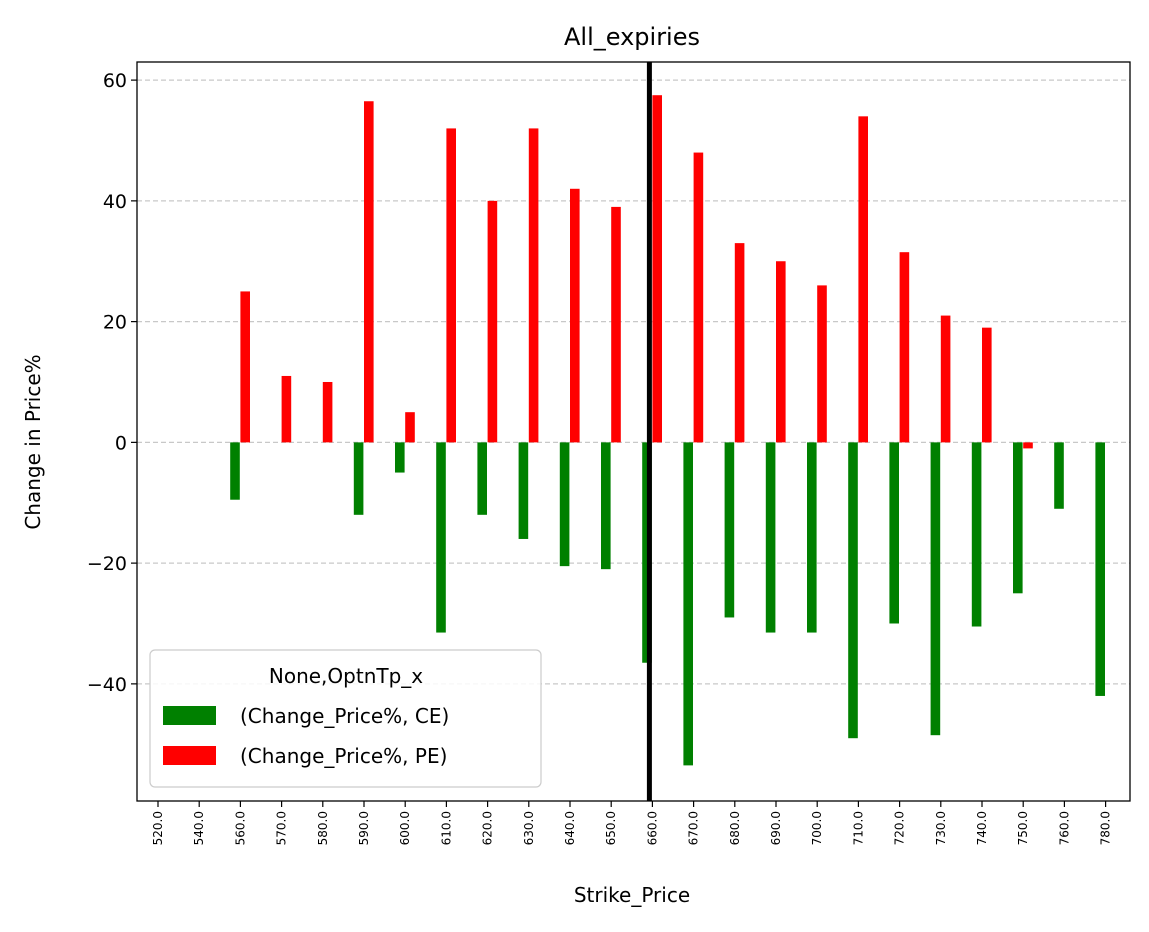 The height and width of the screenshot is (932, 1149). What do you see at coordinates (282, 828) in the screenshot?
I see `x-tick-label: 570.0` at bounding box center [282, 828].